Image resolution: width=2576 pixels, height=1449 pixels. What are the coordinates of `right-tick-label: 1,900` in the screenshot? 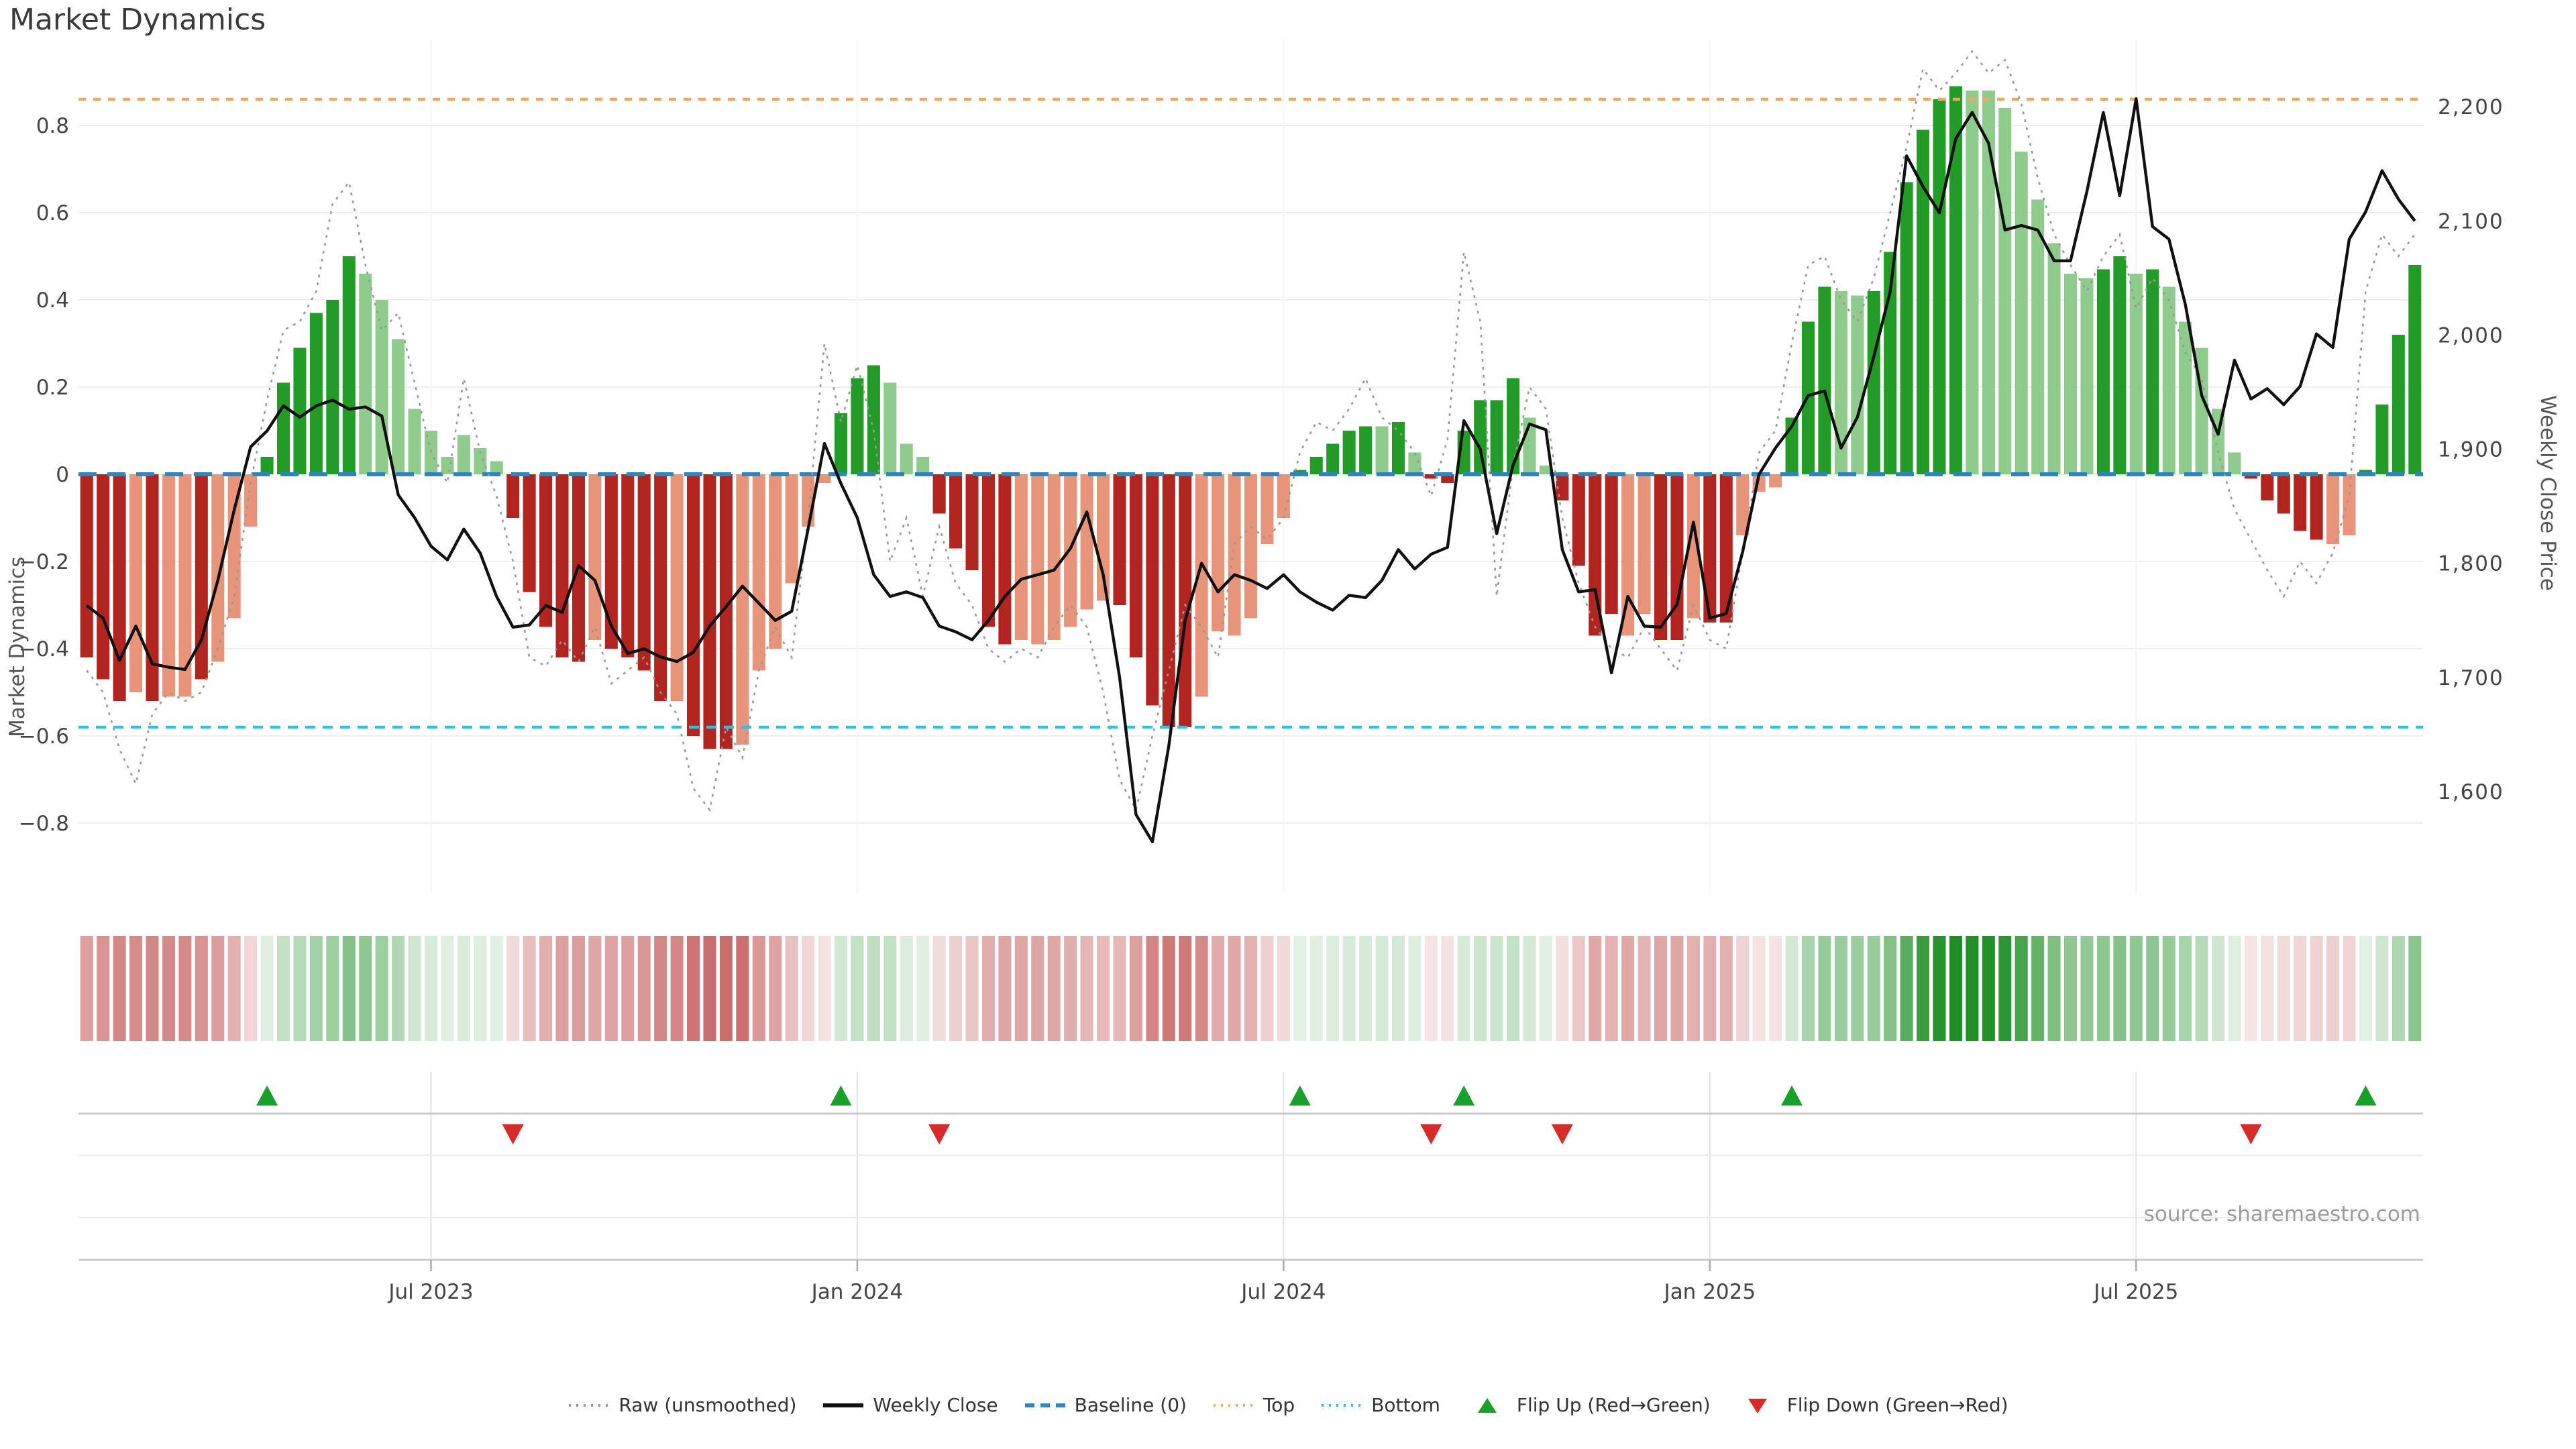 It's located at (2471, 450).